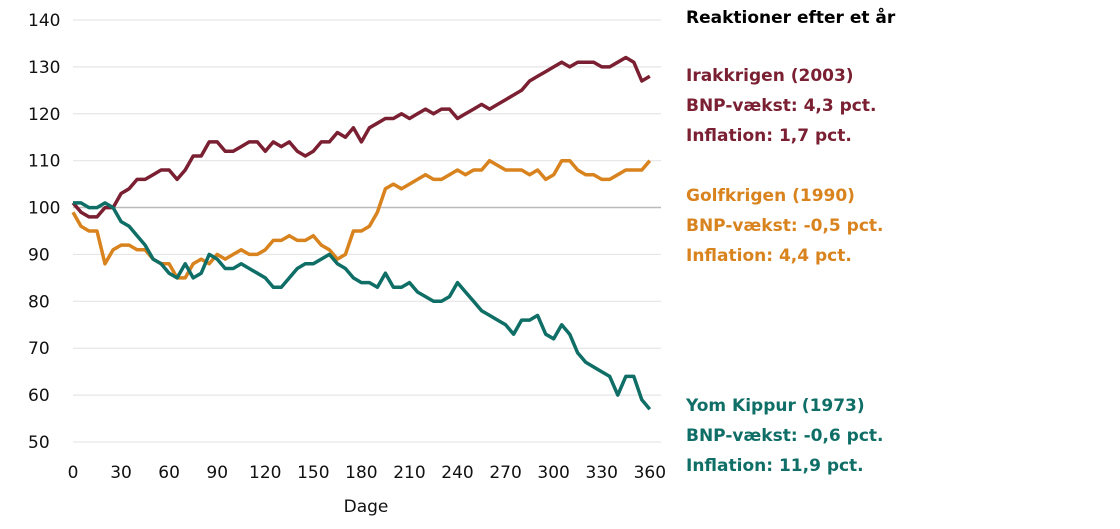  Describe the element at coordinates (39, 302) in the screenshot. I see `y-tick-label: 80` at that location.